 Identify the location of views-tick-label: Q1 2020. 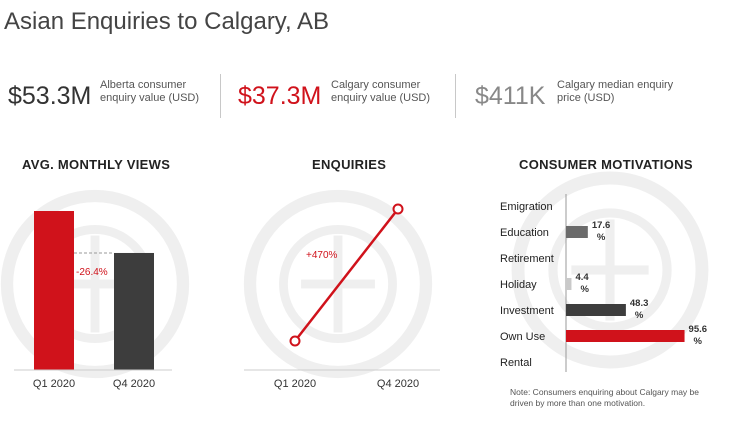
(54, 384).